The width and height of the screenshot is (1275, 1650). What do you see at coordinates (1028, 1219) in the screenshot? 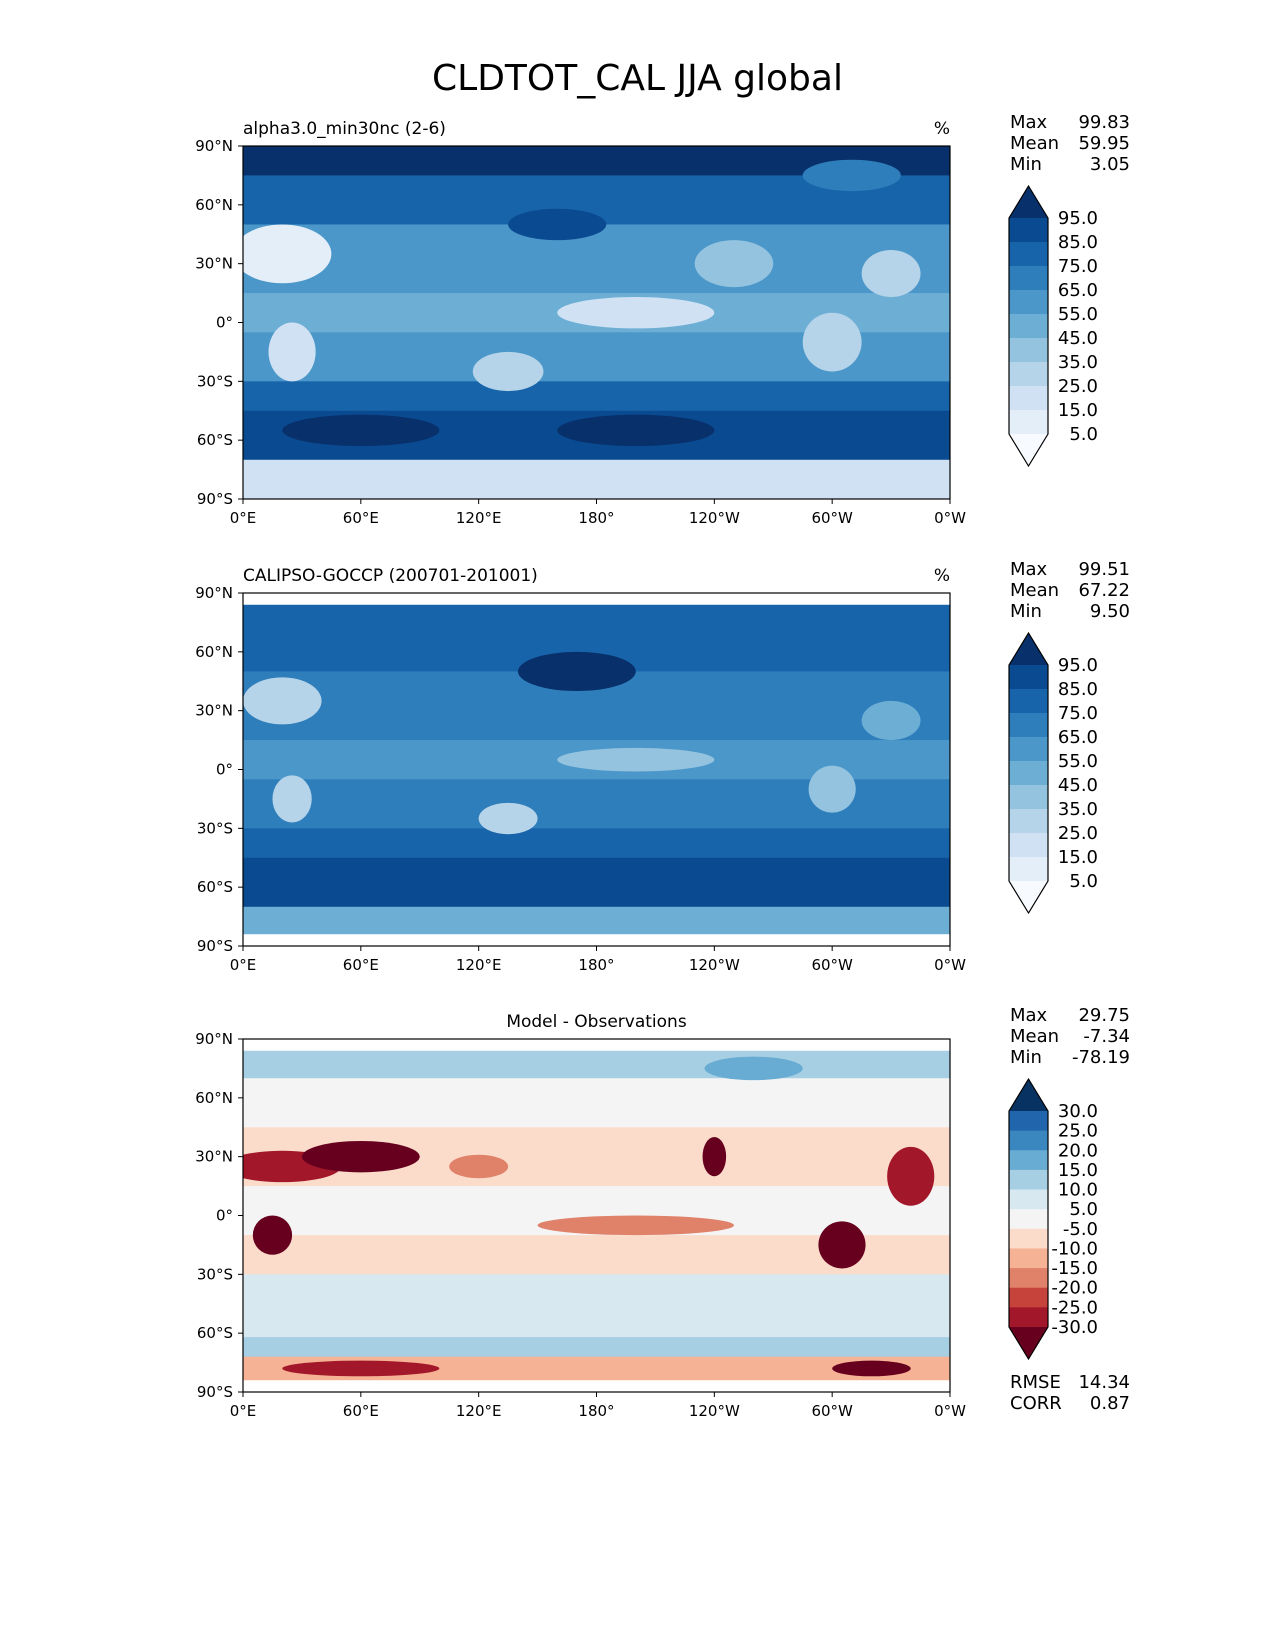
I see `colorbar-outline` at bounding box center [1028, 1219].